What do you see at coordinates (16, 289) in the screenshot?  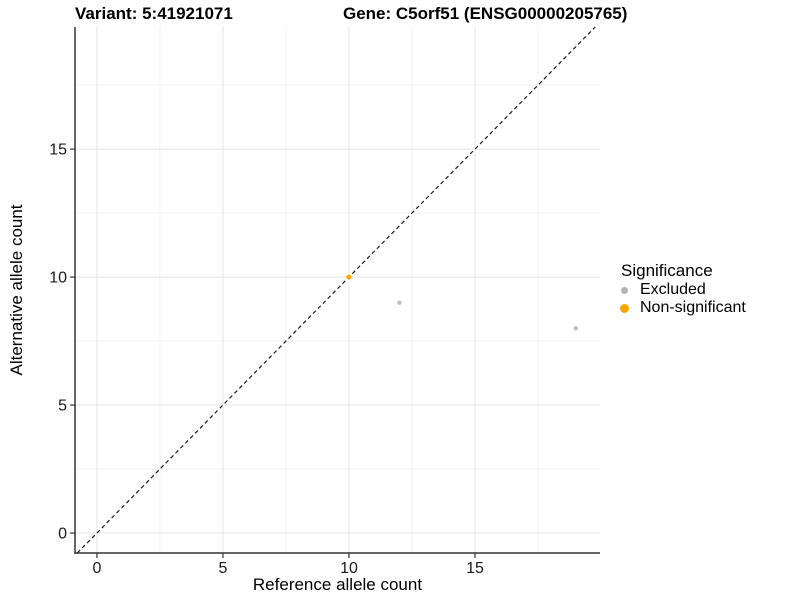 I see `y-axis-title: Alternative allele count` at bounding box center [16, 289].